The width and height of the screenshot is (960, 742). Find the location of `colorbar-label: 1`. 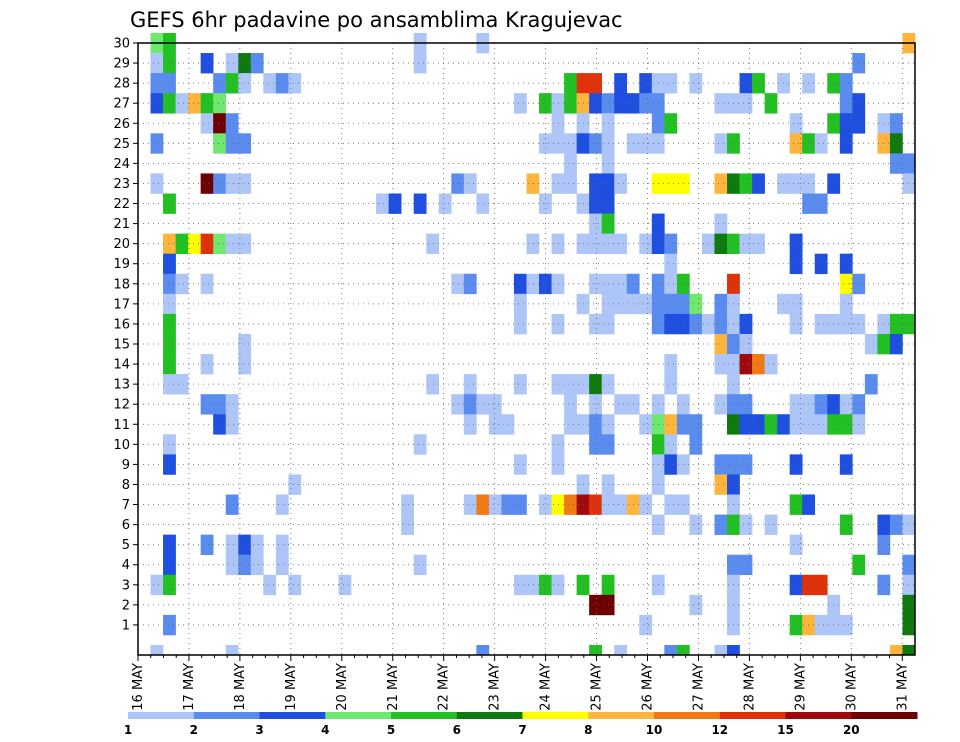

colorbar-label: 1 is located at coordinates (128, 730).